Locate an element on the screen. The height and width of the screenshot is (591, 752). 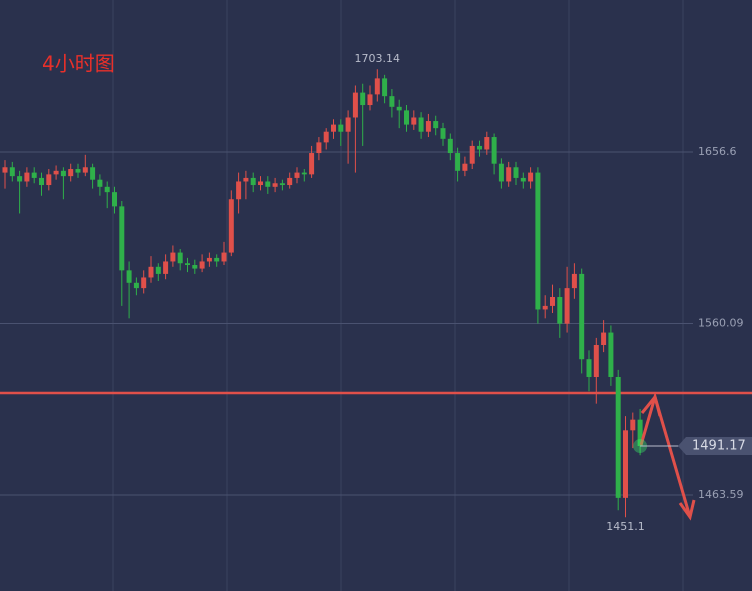
last-price-label: 1491.17 is located at coordinates (719, 446).